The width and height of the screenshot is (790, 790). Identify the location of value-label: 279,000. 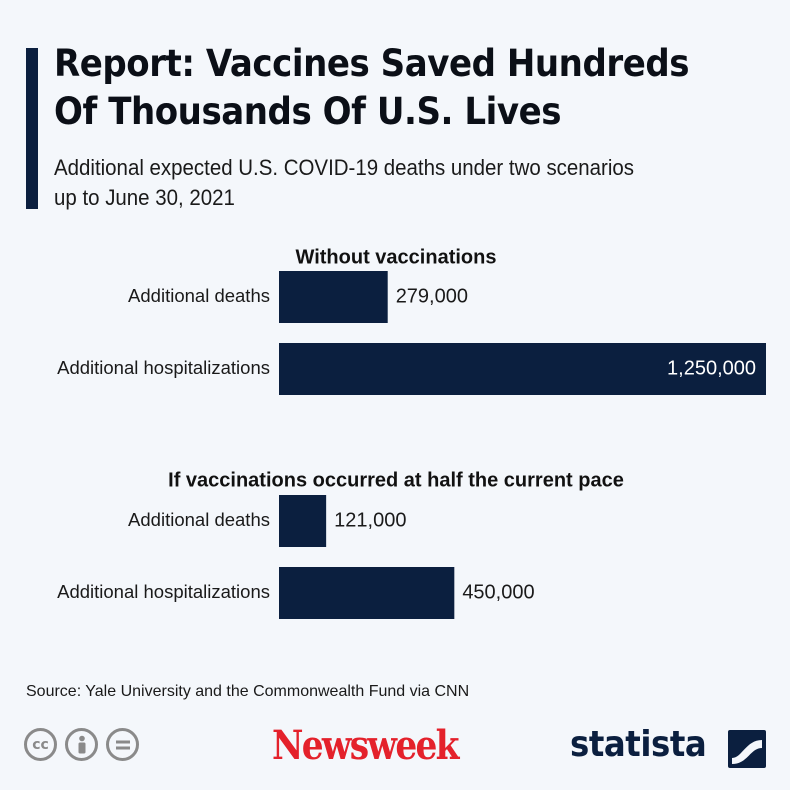
(432, 296).